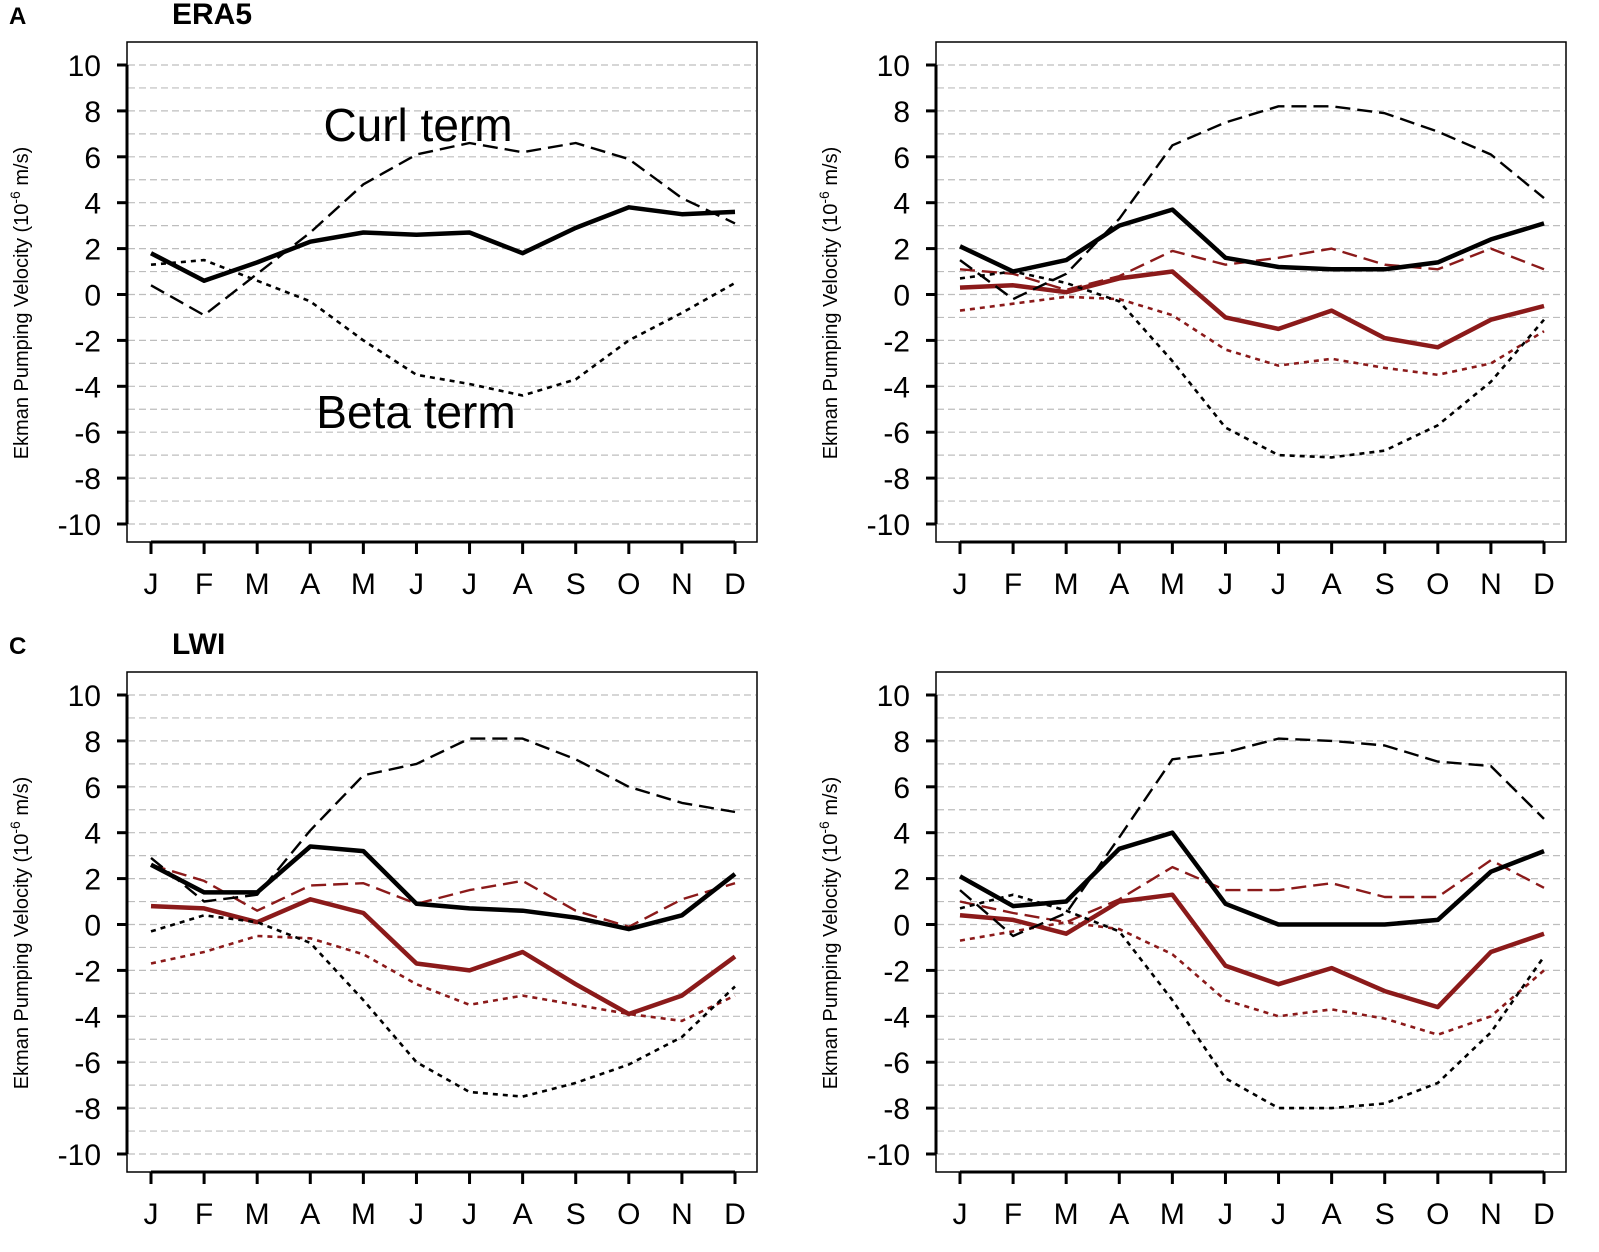  What do you see at coordinates (212, 15) in the screenshot?
I see `panel-title: ERA5` at bounding box center [212, 15].